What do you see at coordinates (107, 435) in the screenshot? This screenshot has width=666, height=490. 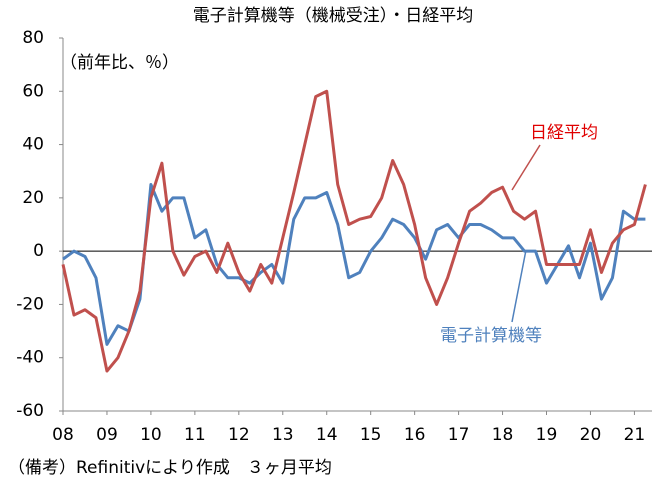 I see `x-tick-label: 09` at bounding box center [107, 435].